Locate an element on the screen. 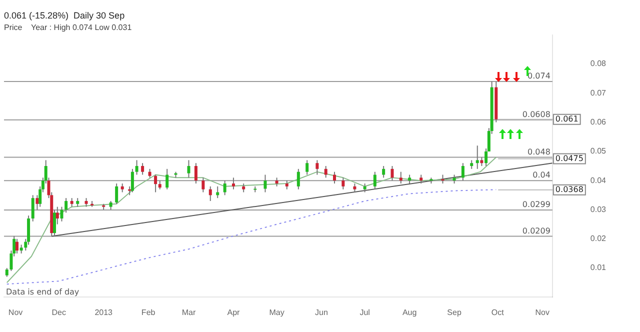 The image size is (640, 332). x-tick-label: 2013 is located at coordinates (104, 313).